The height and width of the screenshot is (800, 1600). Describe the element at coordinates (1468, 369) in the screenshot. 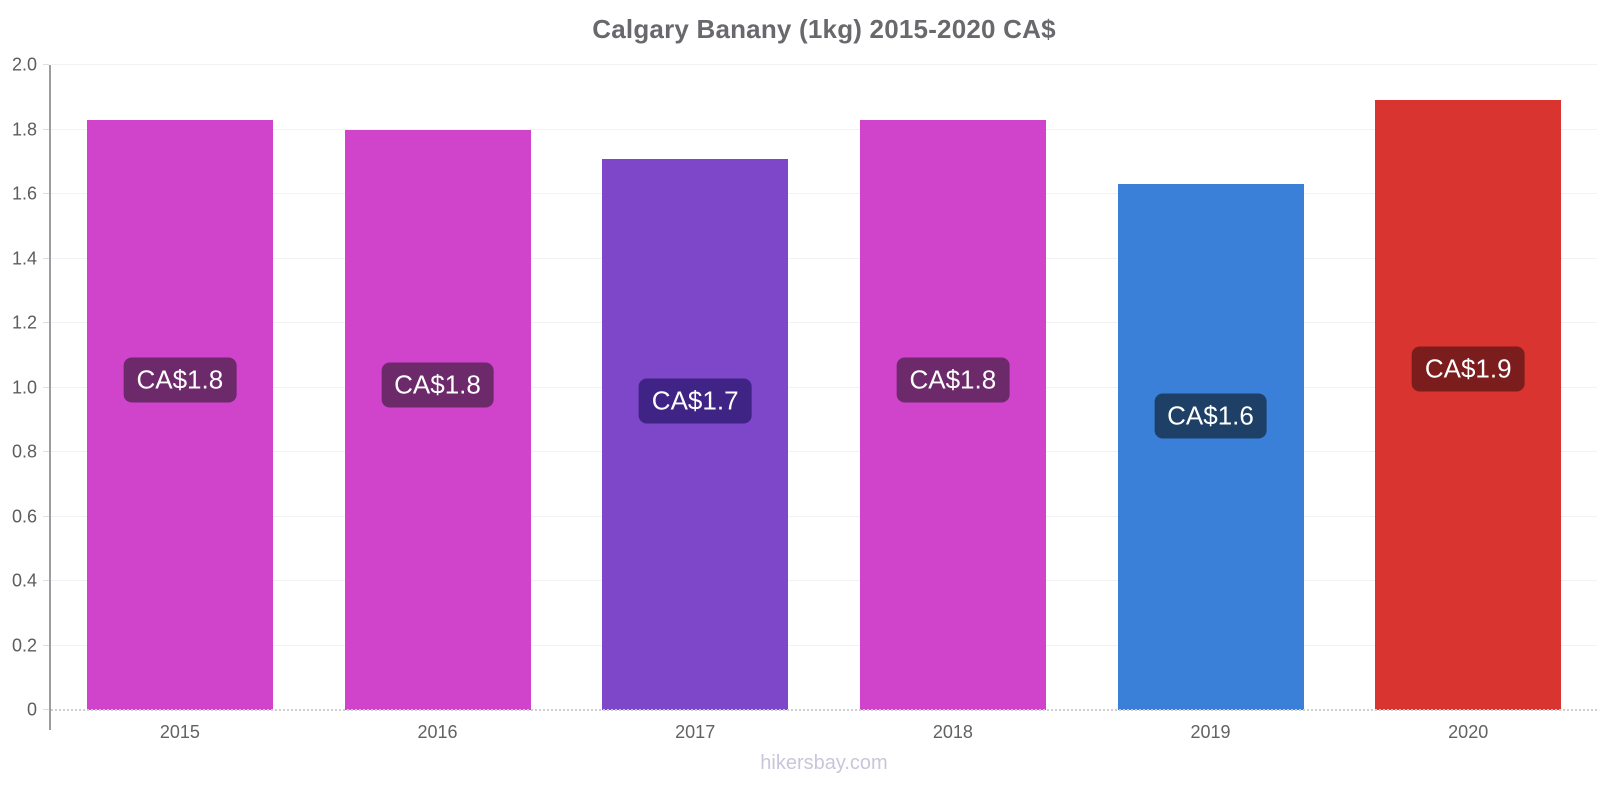

I see `value-label-2020: CA$1.9` at that location.